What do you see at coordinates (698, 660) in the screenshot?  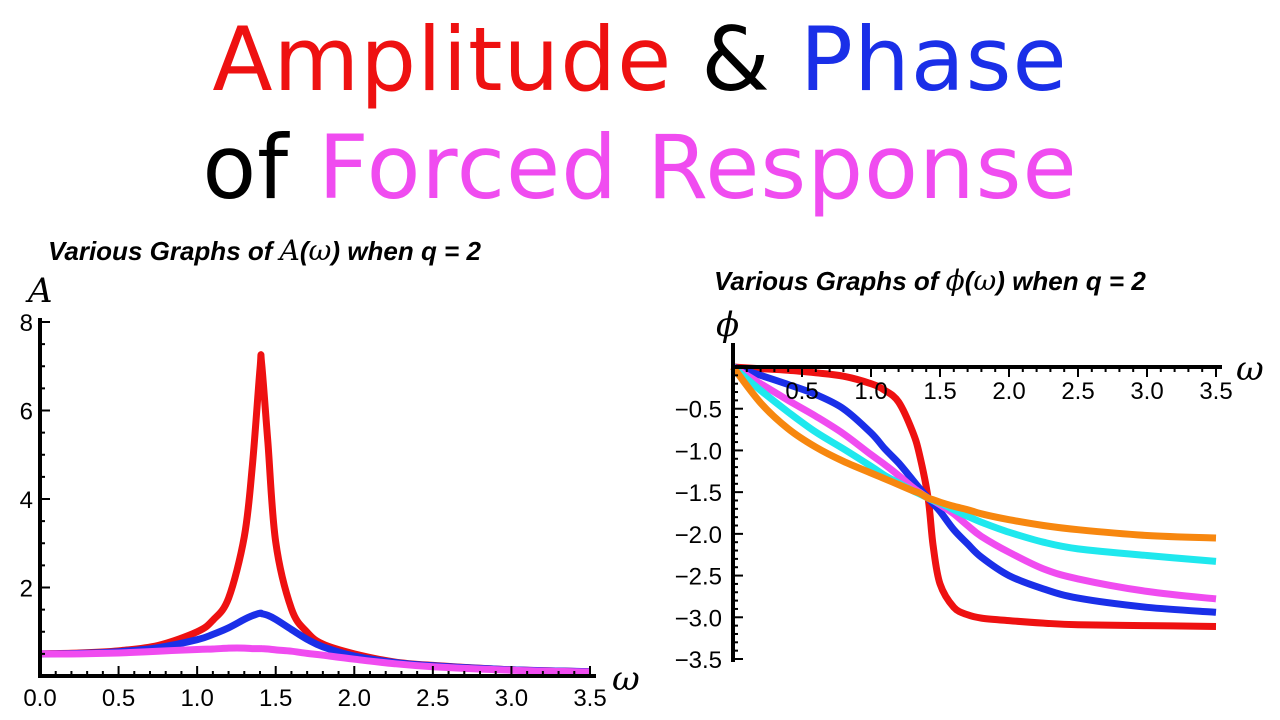 I see `phase-y-tick-label: −3.5` at bounding box center [698, 660].